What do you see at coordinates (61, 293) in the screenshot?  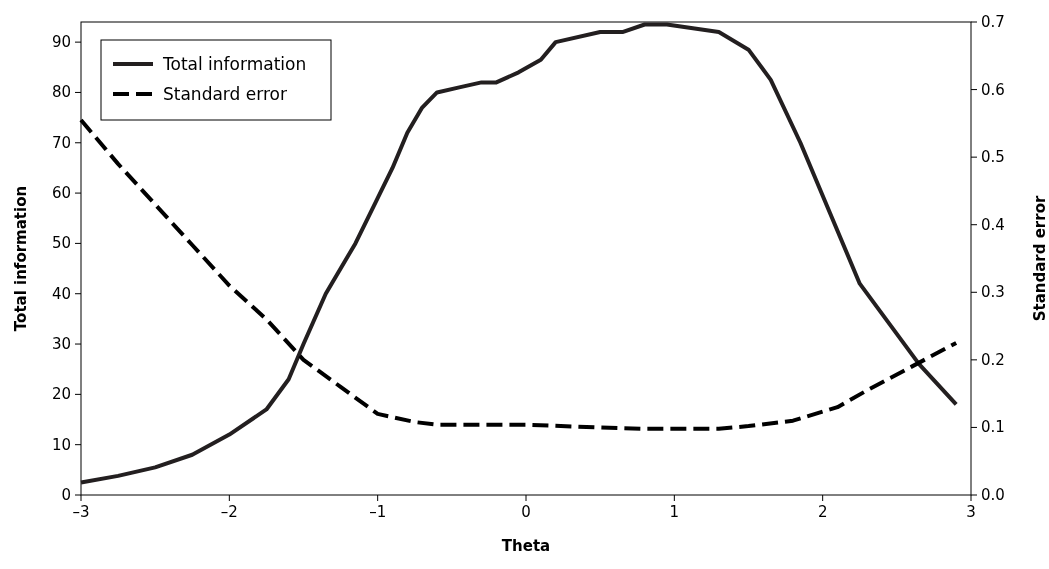 I see `y-tick-label: 40` at bounding box center [61, 293].